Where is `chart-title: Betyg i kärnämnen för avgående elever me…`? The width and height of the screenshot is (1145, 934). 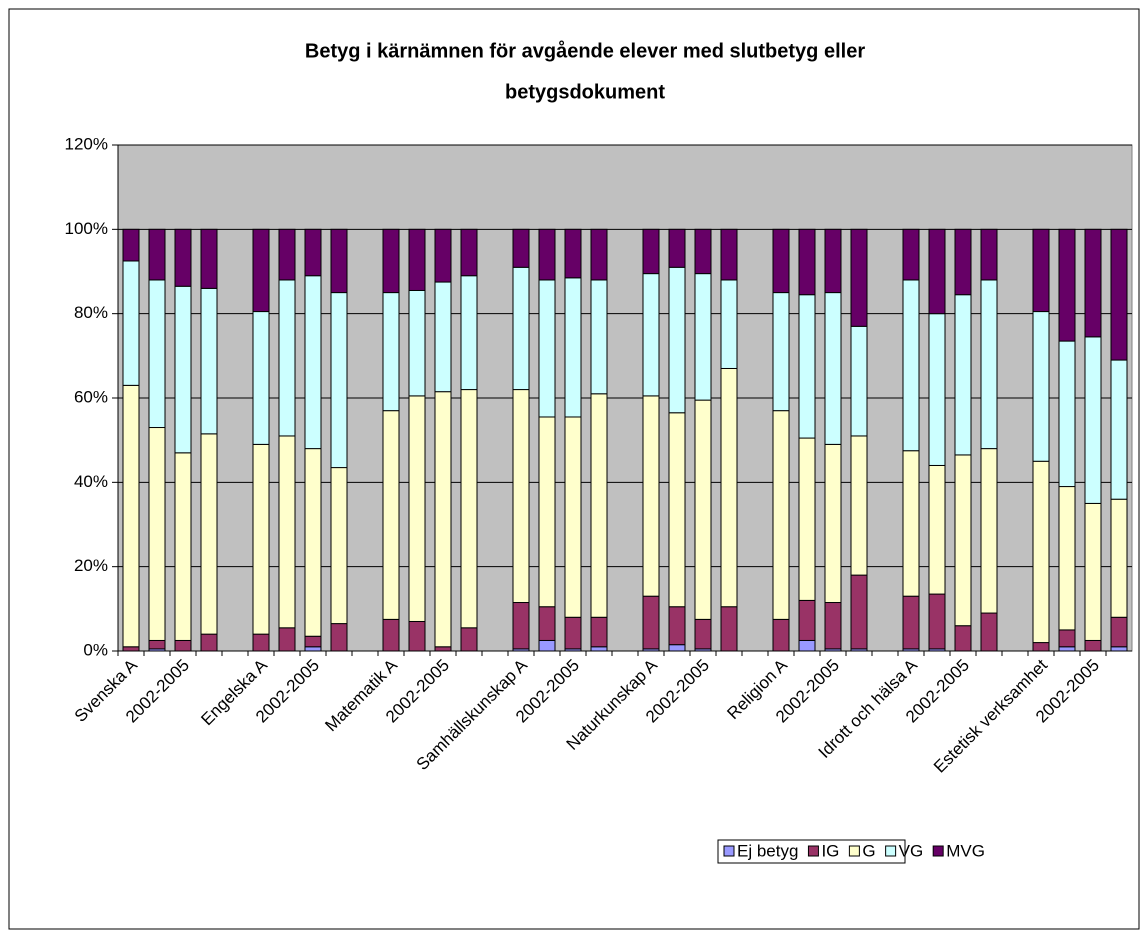 chart-title: Betyg i kärnämnen för avgående elever me… is located at coordinates (585, 50).